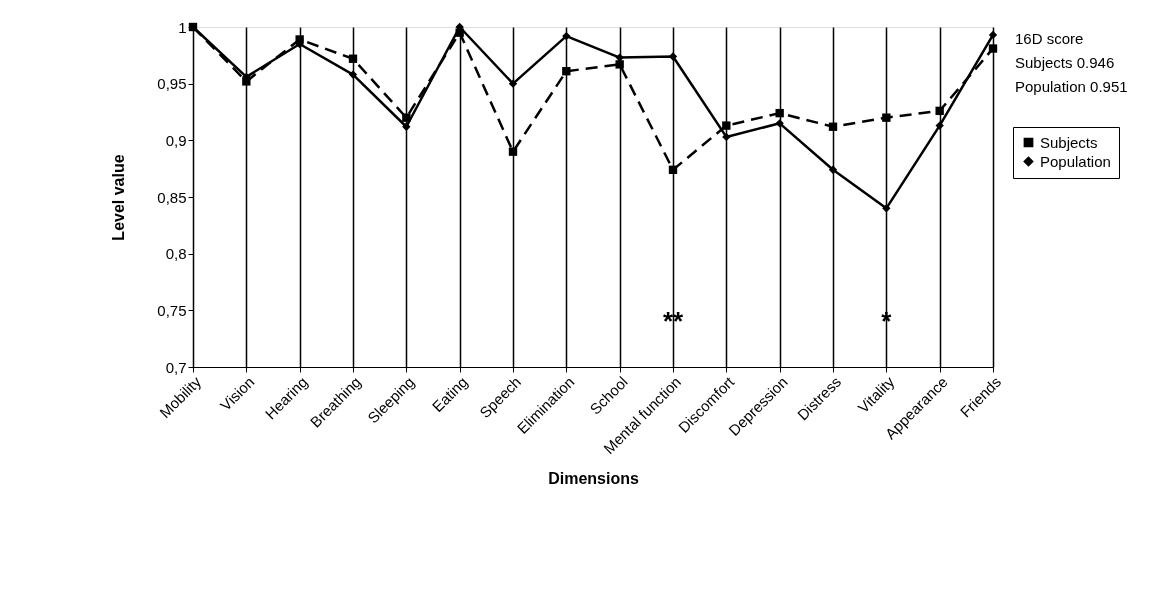 The height and width of the screenshot is (601, 1160). I want to click on legend-label: Subjects, so click(1069, 142).